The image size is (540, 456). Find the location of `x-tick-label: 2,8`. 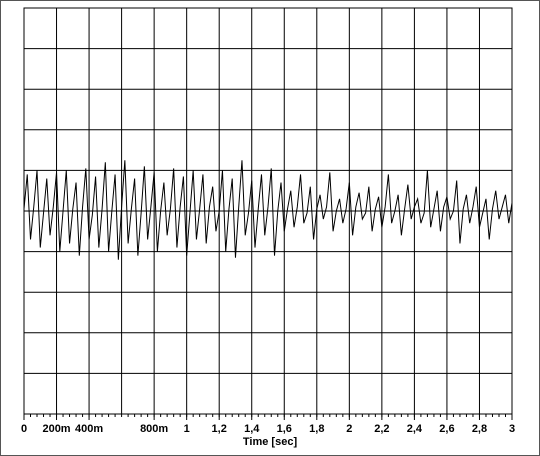

x-tick-label: 2,8 is located at coordinates (479, 429).